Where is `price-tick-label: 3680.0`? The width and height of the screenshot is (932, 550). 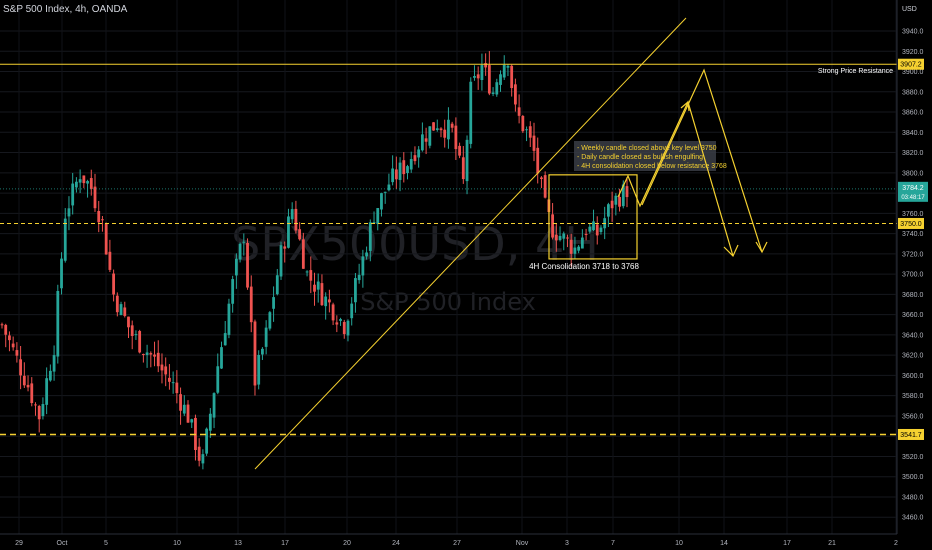
price-tick-label: 3680.0 is located at coordinates (913, 295).